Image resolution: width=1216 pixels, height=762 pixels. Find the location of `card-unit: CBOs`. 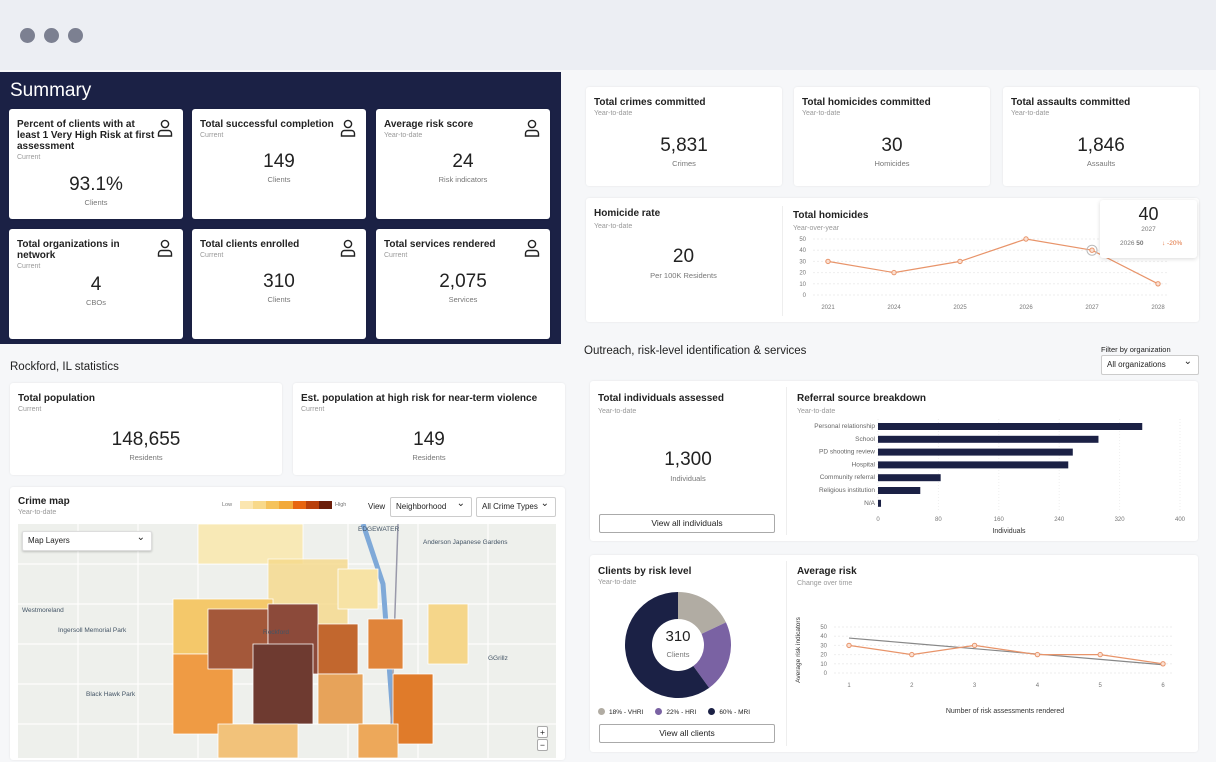

card-unit: CBOs is located at coordinates (95, 302).